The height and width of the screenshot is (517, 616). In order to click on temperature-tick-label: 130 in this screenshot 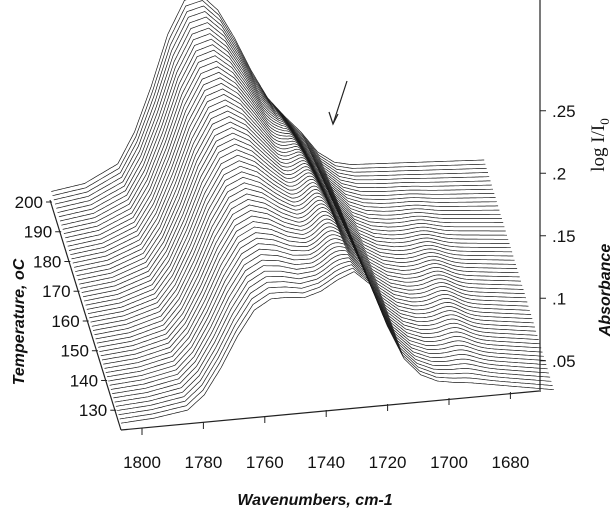, I will do `click(93, 410)`.